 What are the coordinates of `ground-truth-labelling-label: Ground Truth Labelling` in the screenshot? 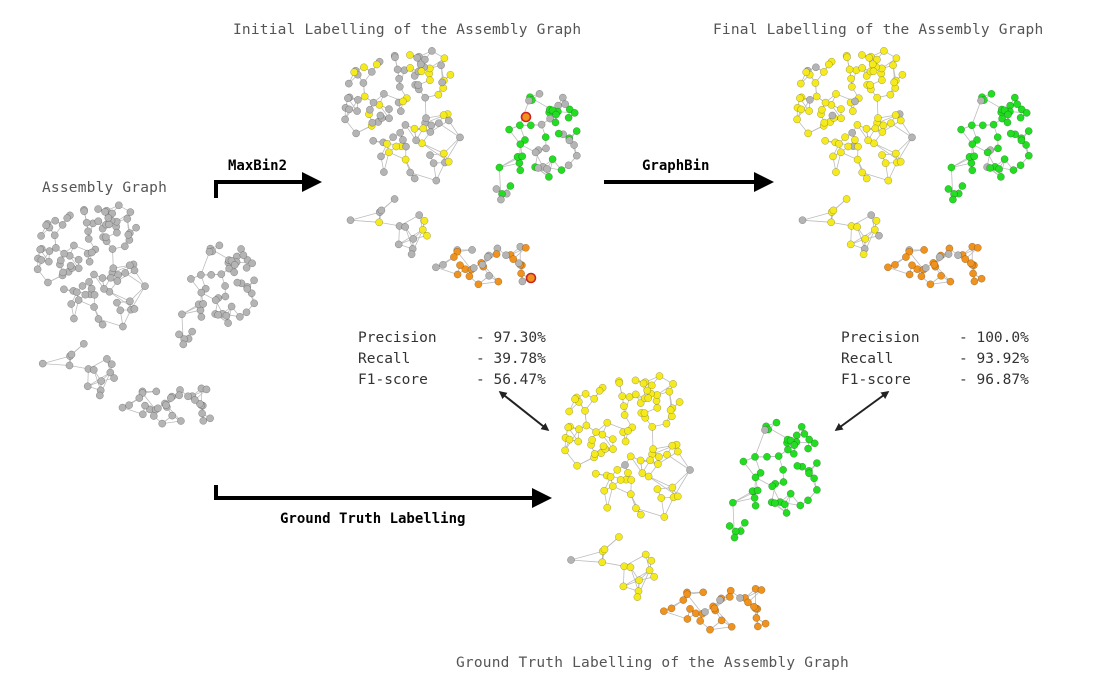 It's located at (373, 519).